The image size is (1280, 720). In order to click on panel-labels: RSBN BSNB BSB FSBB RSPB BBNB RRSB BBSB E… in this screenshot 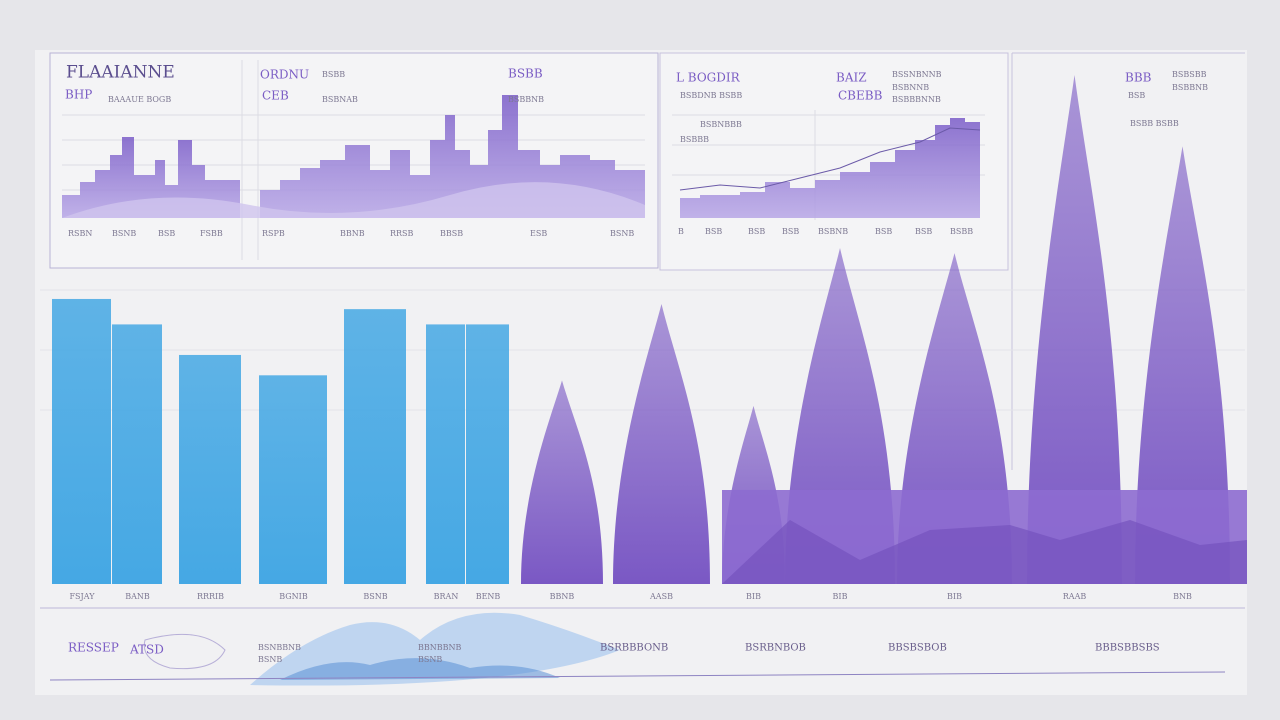, I will do `click(351, 233)`.